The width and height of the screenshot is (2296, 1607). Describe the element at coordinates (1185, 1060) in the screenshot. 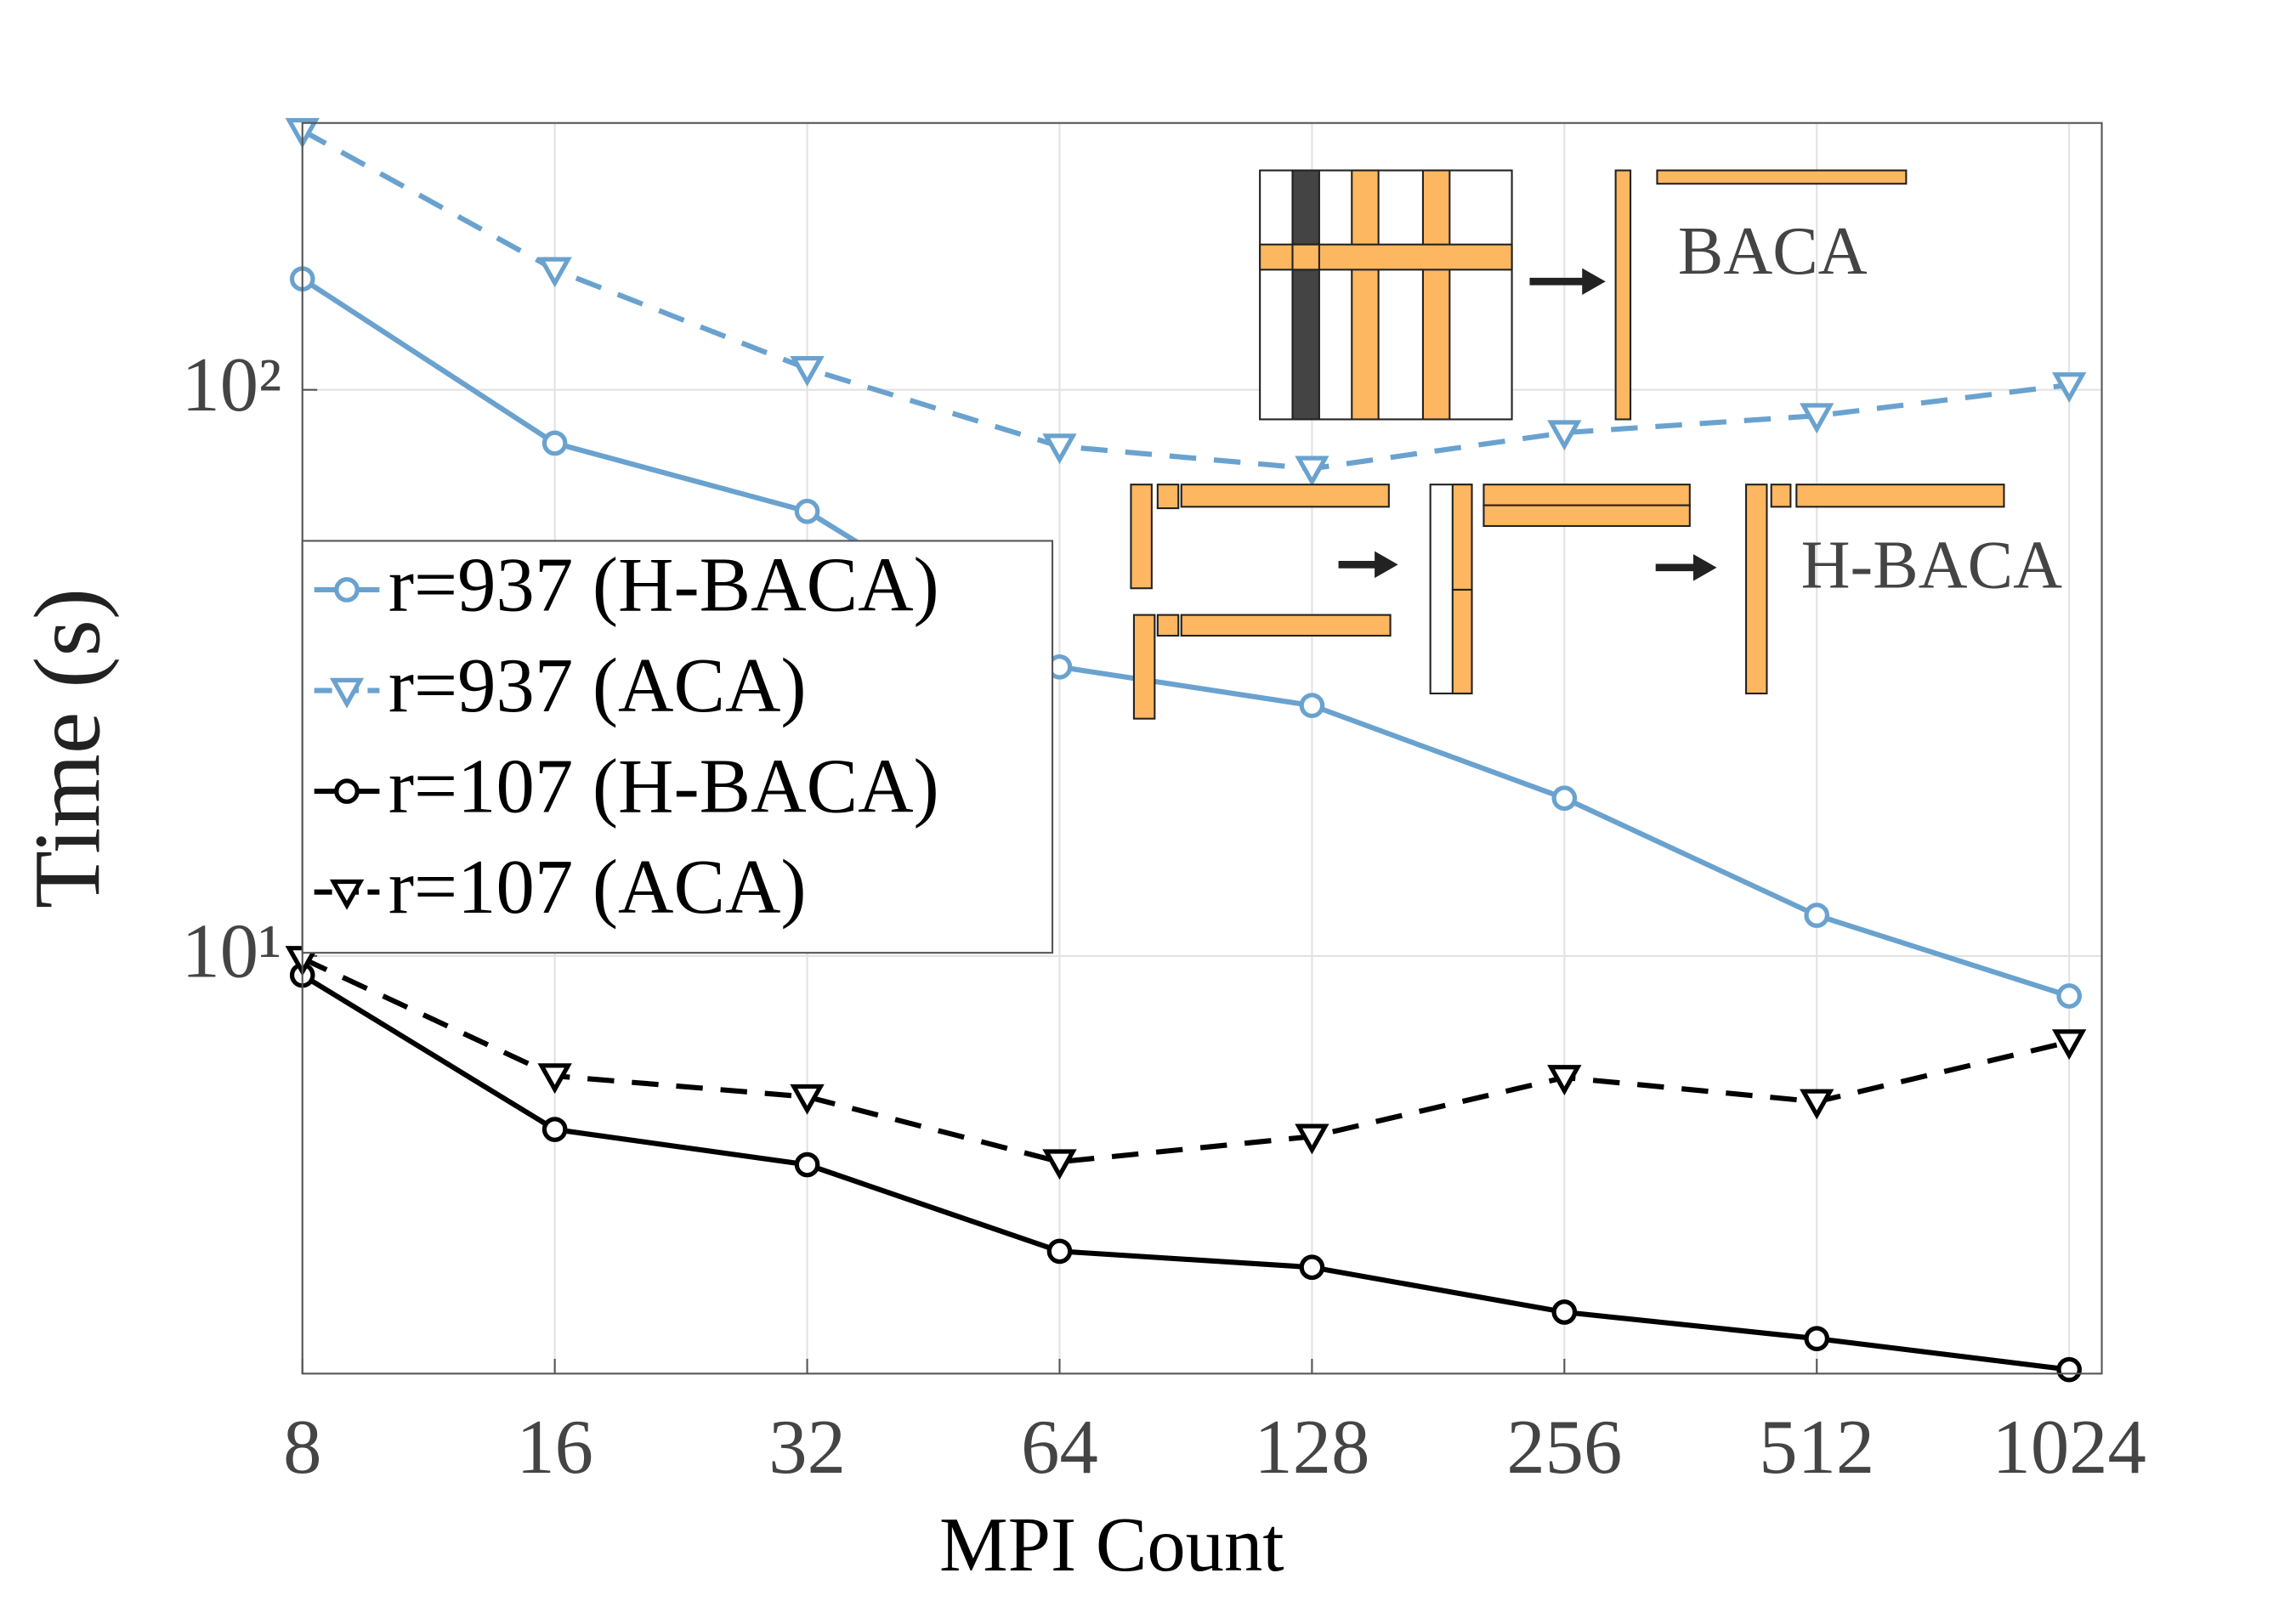

I see `series-line` at that location.